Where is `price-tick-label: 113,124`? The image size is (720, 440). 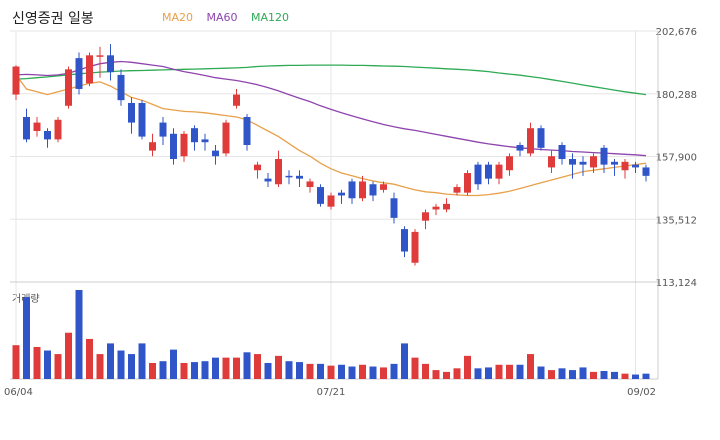 price-tick-label: 113,124 is located at coordinates (676, 283).